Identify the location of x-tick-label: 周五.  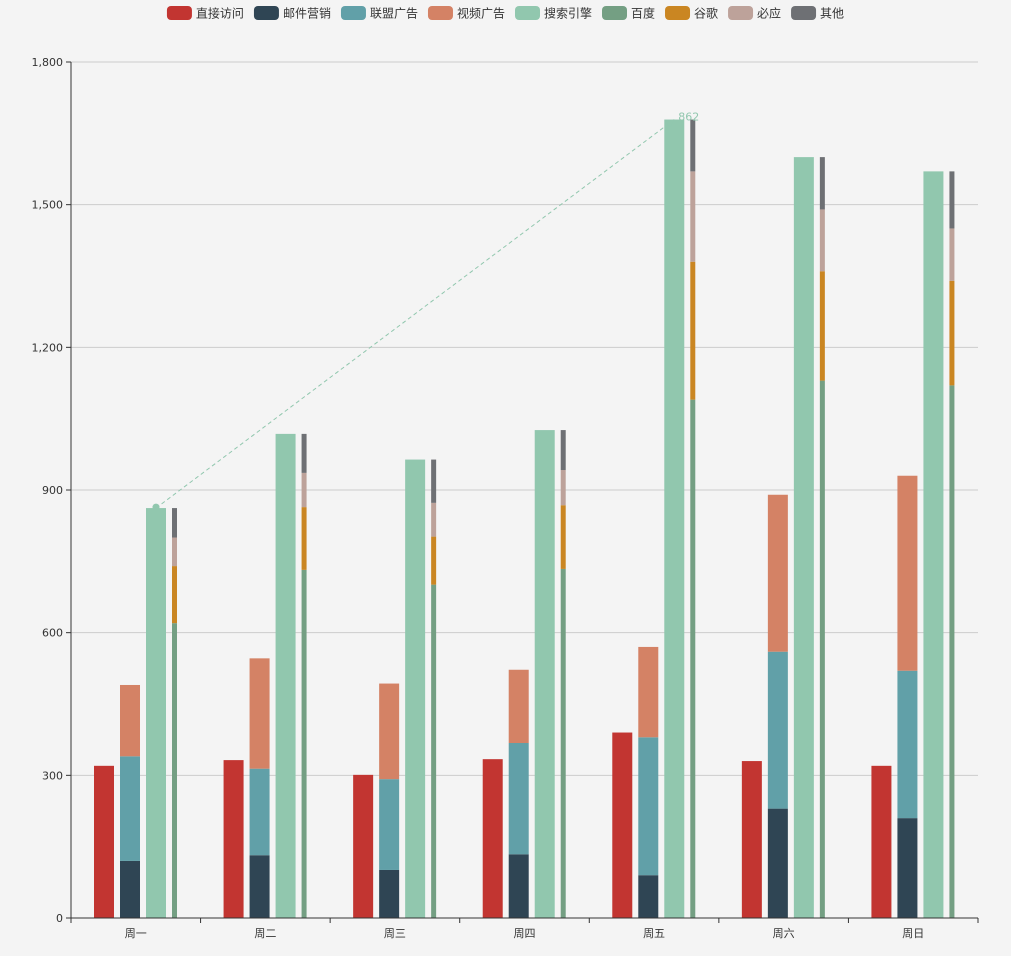
(654, 933).